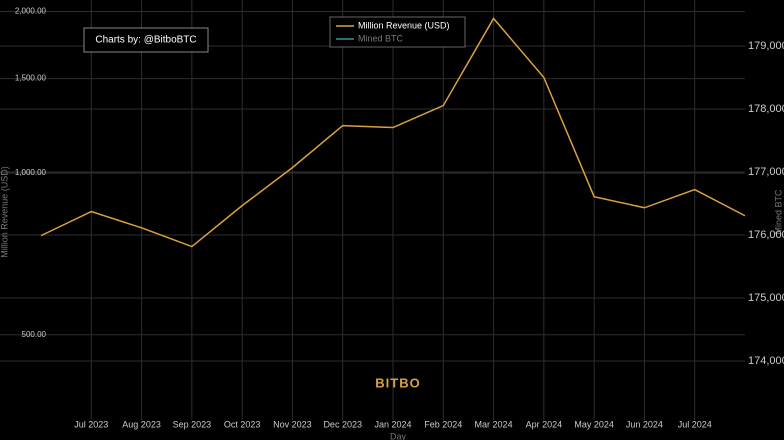 This screenshot has height=440, width=784. Describe the element at coordinates (404, 25) in the screenshot. I see `legend-label: Million Revenue (USD)` at that location.